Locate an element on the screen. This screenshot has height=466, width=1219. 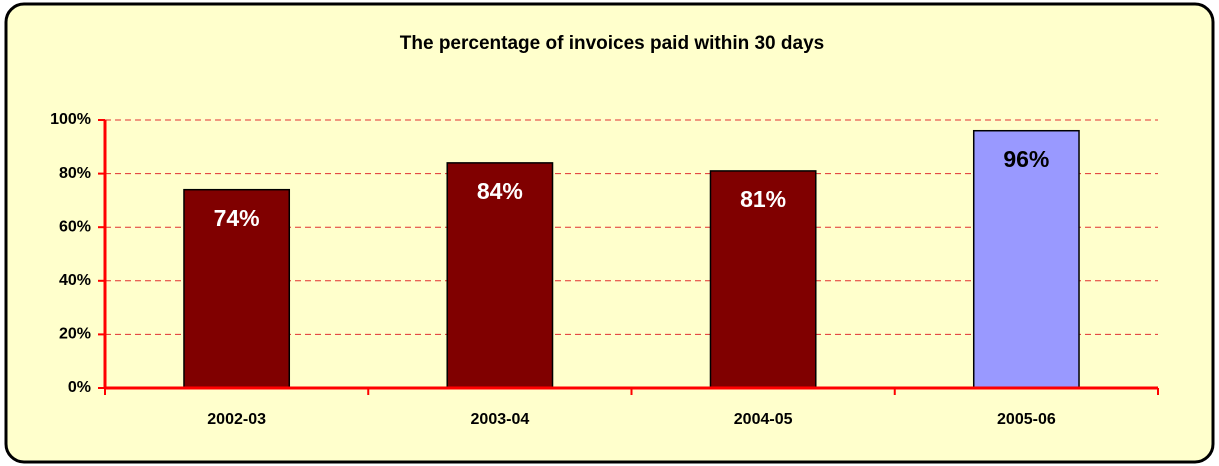
y-tick-label: 20% is located at coordinates (75, 334).